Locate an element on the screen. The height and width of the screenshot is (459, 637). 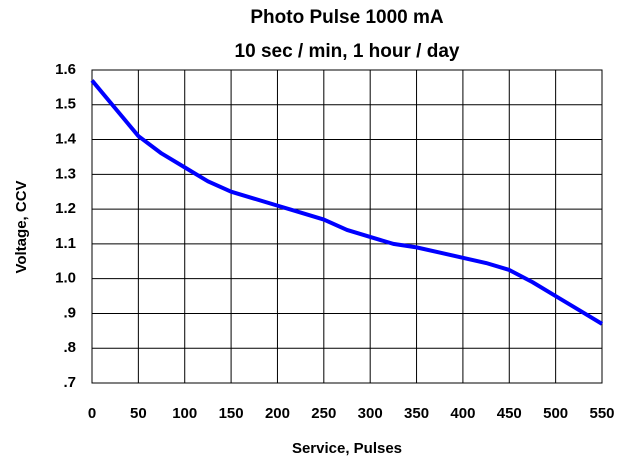
y-tick-label: 1.6 is located at coordinates (65, 69).